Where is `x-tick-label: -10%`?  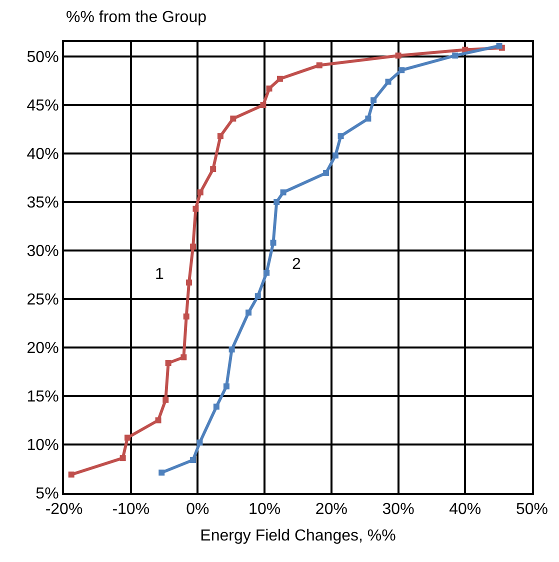 x-tick-label: -10% is located at coordinates (131, 509).